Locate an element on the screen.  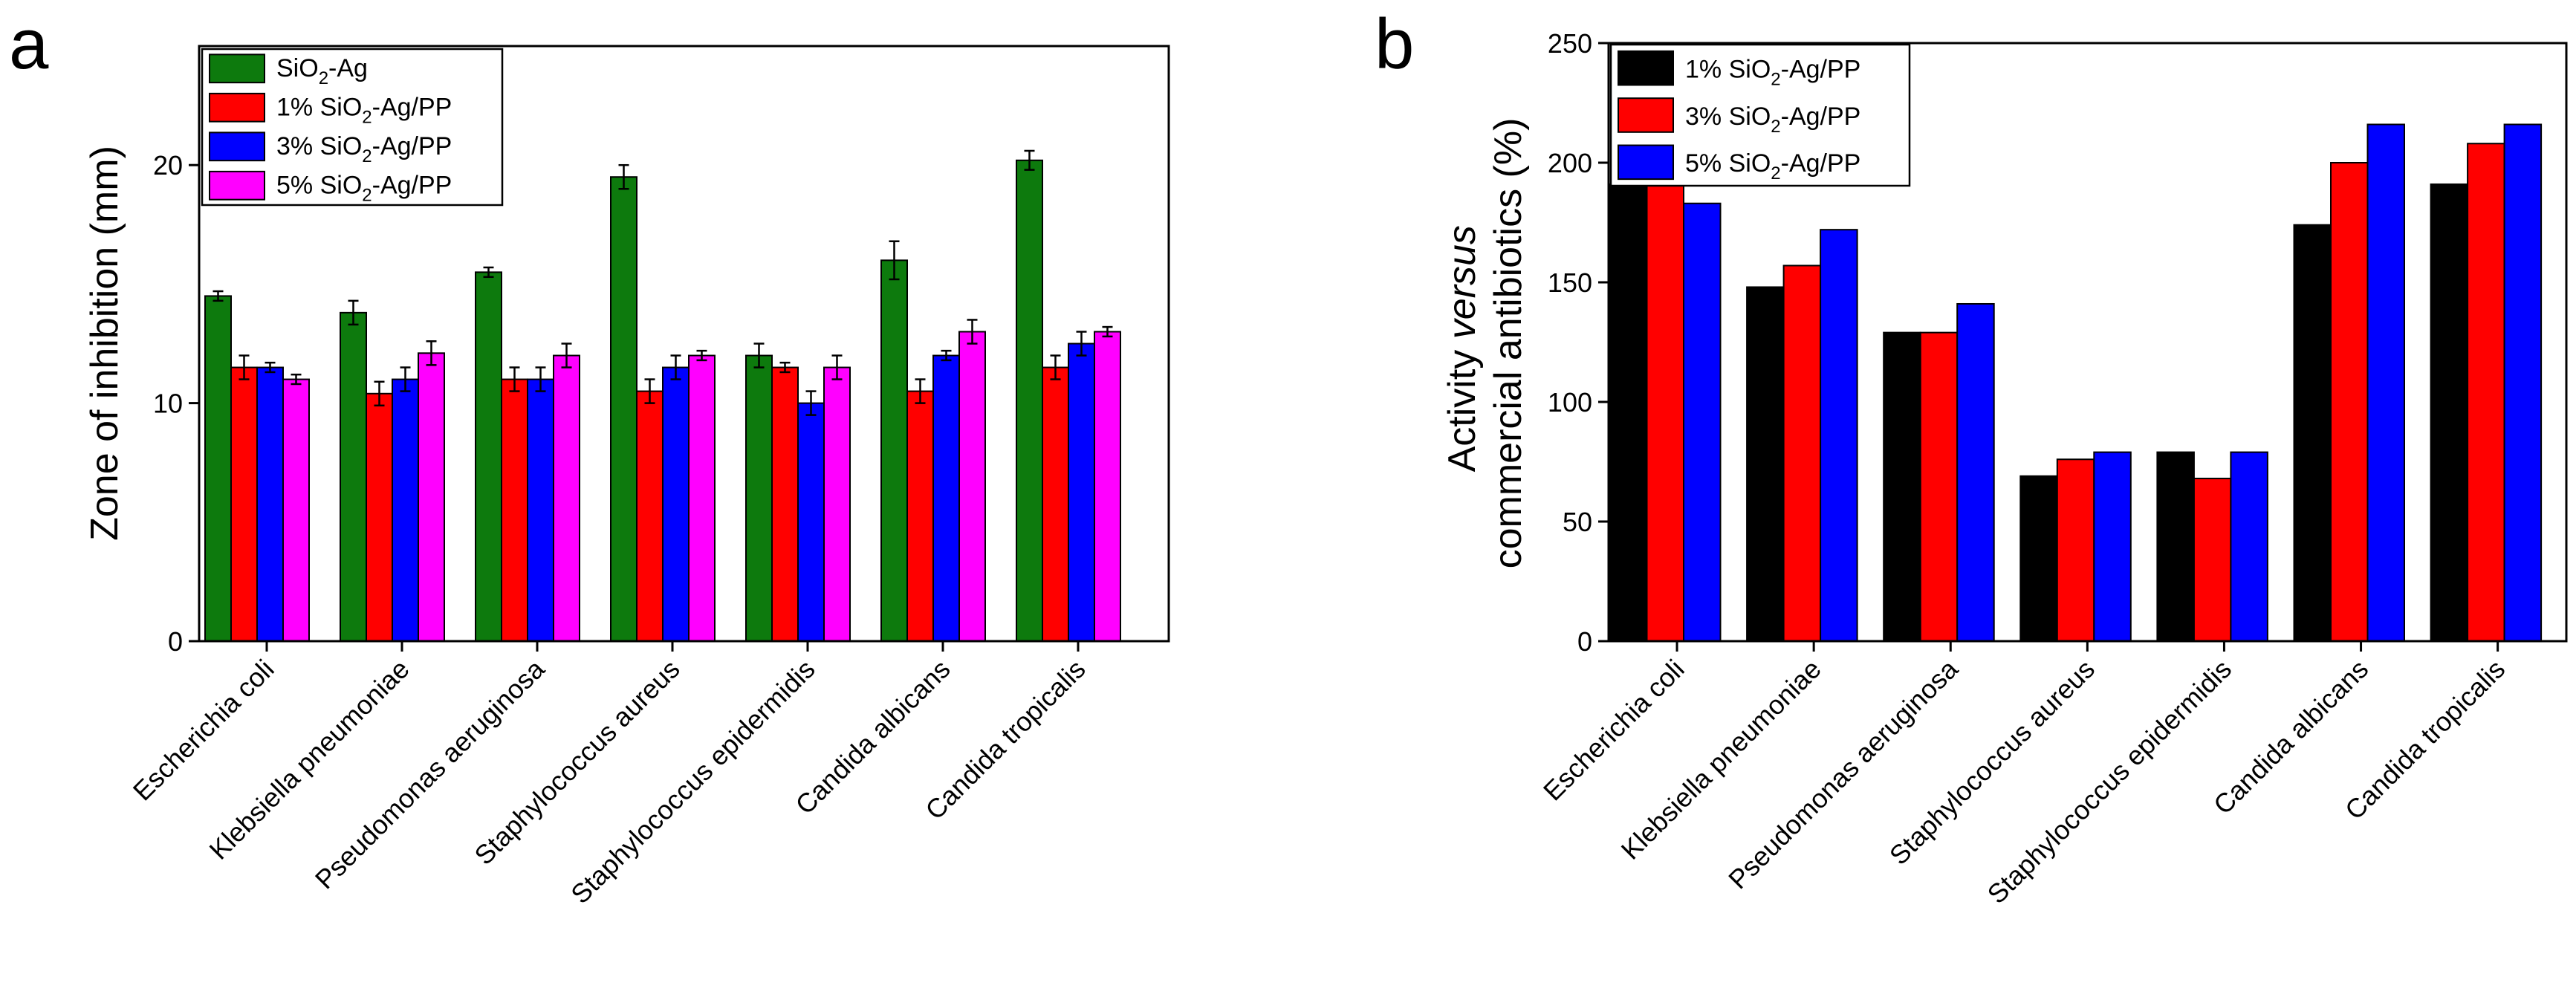
panel-b-y-label-line1: Activity versus is located at coordinates (1462, 344).